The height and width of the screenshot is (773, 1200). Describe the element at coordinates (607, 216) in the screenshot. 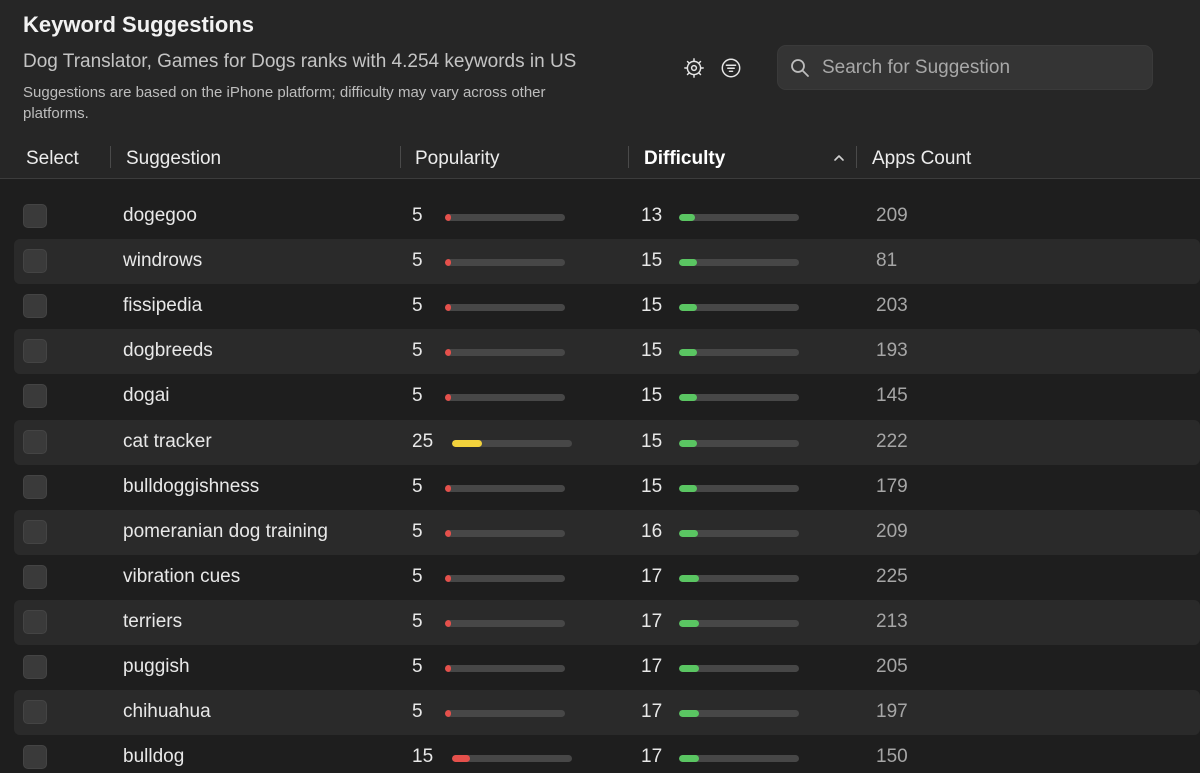

I see `table-row: dogegoo 5 13 209` at that location.